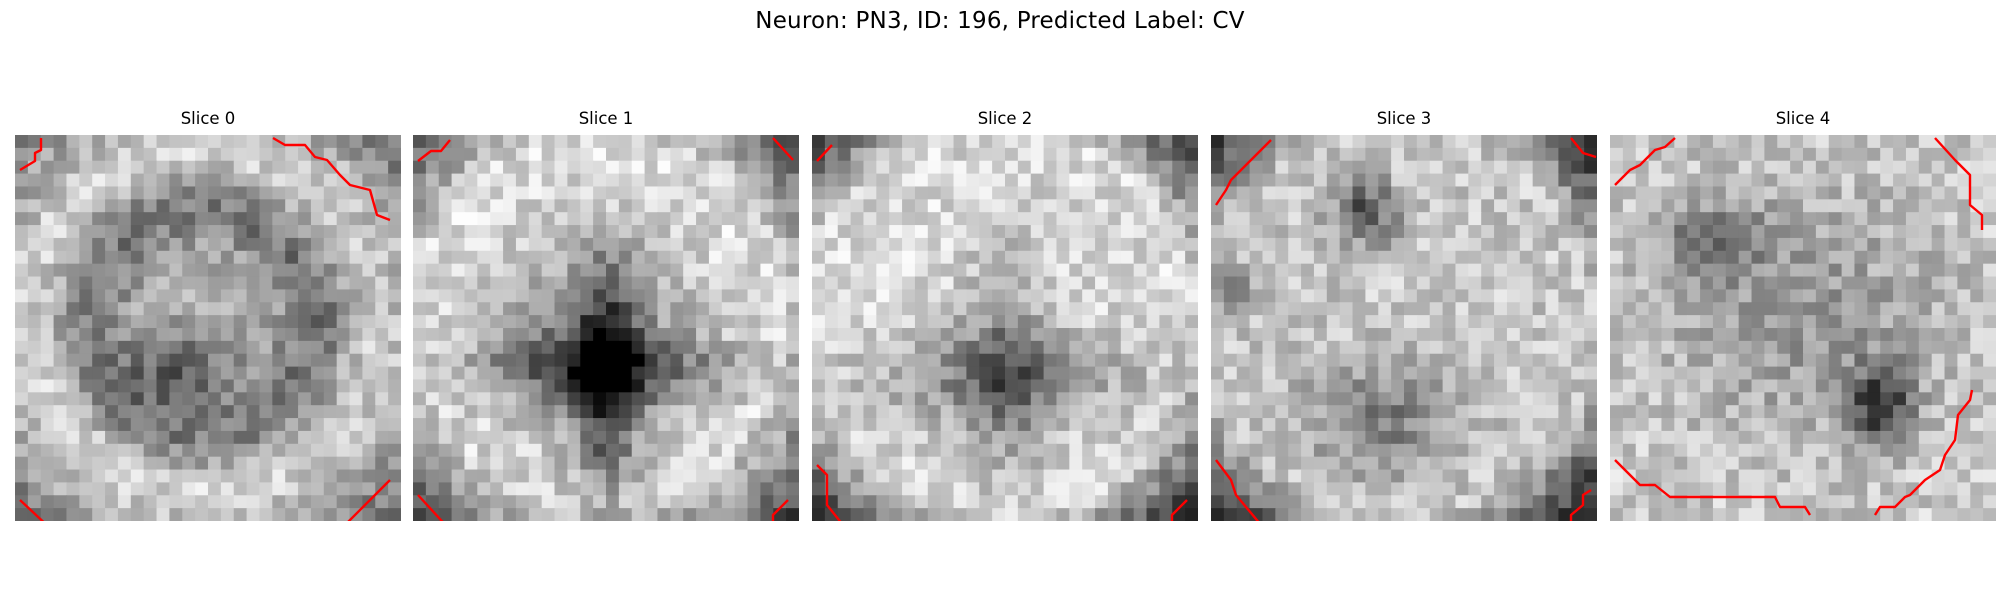 The width and height of the screenshot is (2000, 600). What do you see at coordinates (1404, 118) in the screenshot?
I see `slice-title: Slice 3` at bounding box center [1404, 118].